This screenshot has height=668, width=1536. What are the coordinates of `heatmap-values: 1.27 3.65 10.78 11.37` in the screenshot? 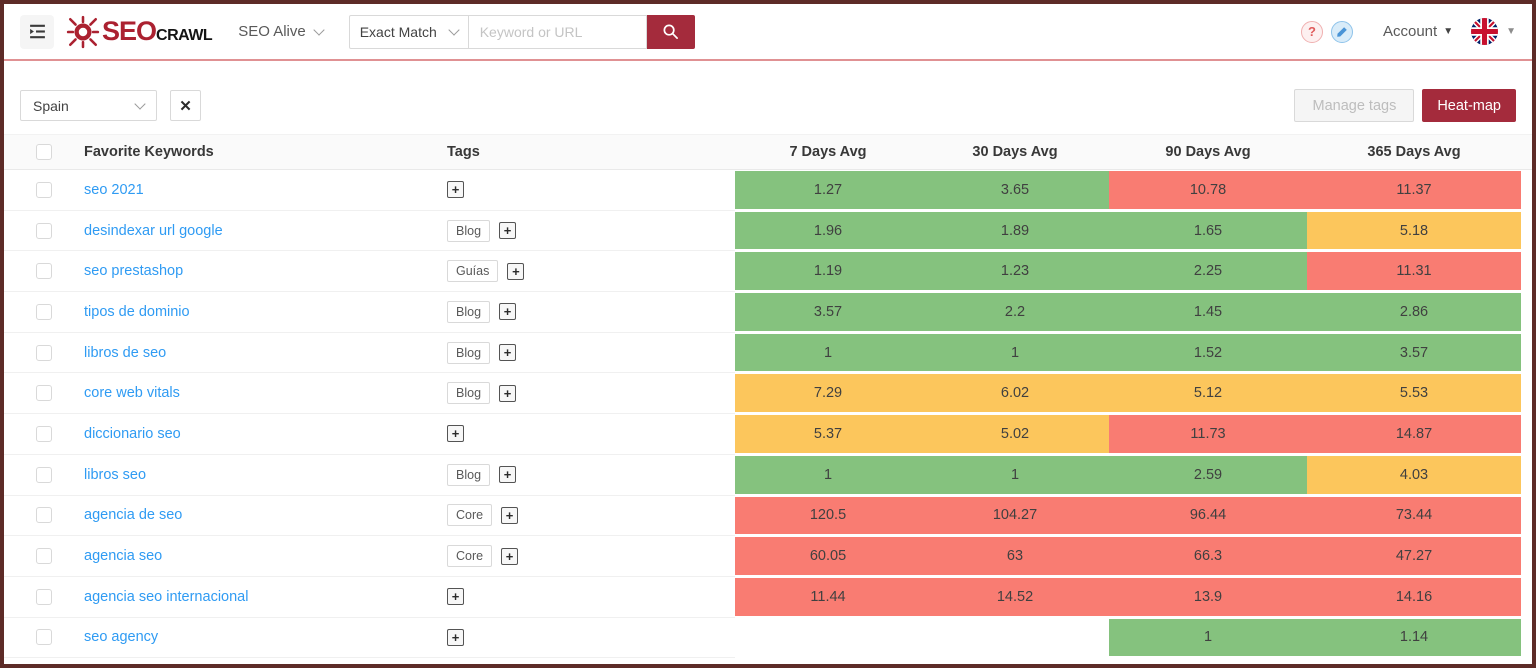 It's located at (1128, 190).